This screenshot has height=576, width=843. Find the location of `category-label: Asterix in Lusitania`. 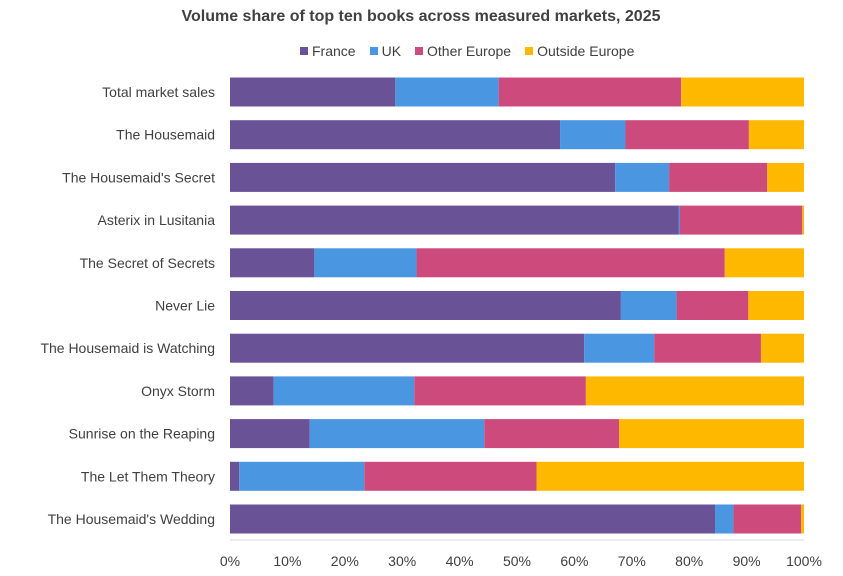

category-label: Asterix in Lusitania is located at coordinates (156, 220).